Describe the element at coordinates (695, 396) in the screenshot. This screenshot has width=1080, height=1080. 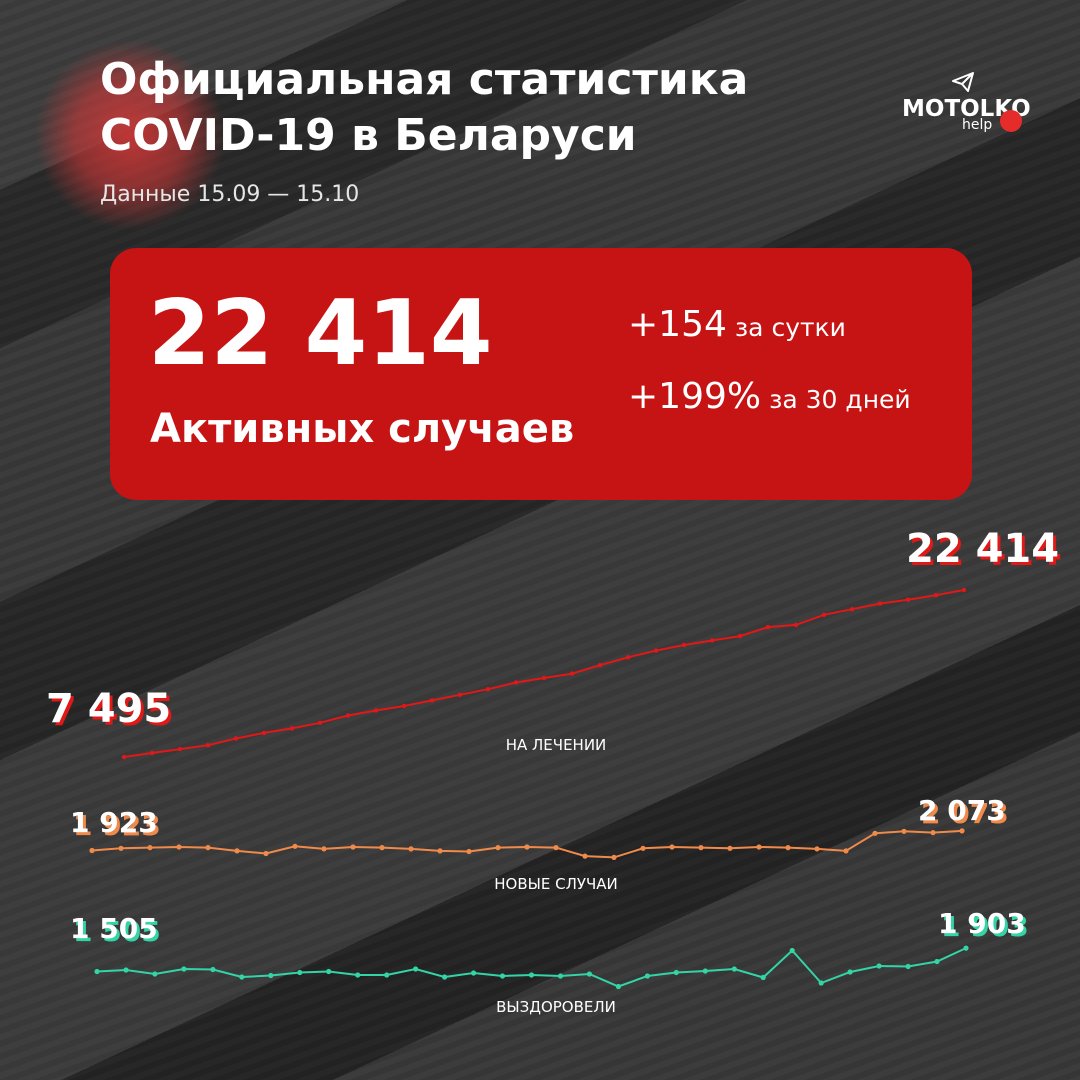
I see `monthly-change-value: +199%` at that location.